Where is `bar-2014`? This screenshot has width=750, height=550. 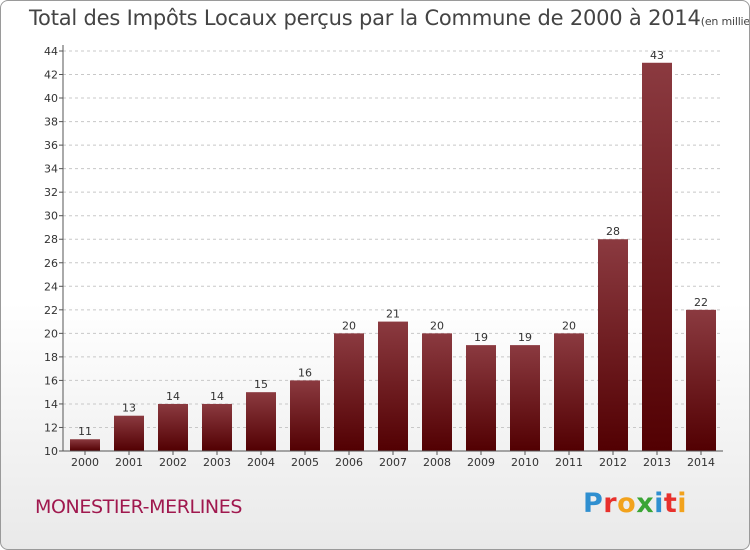 bar-2014 is located at coordinates (701, 380).